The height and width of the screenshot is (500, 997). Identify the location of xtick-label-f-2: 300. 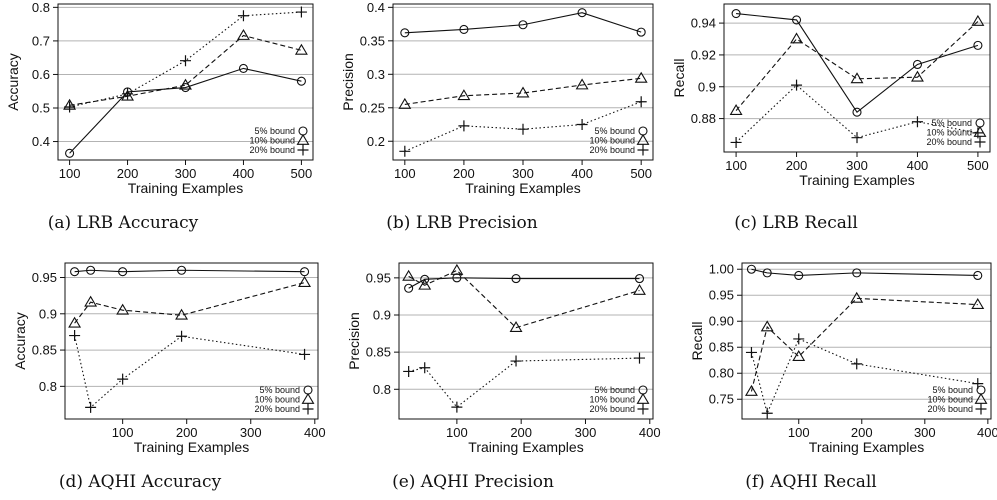
(925, 432).